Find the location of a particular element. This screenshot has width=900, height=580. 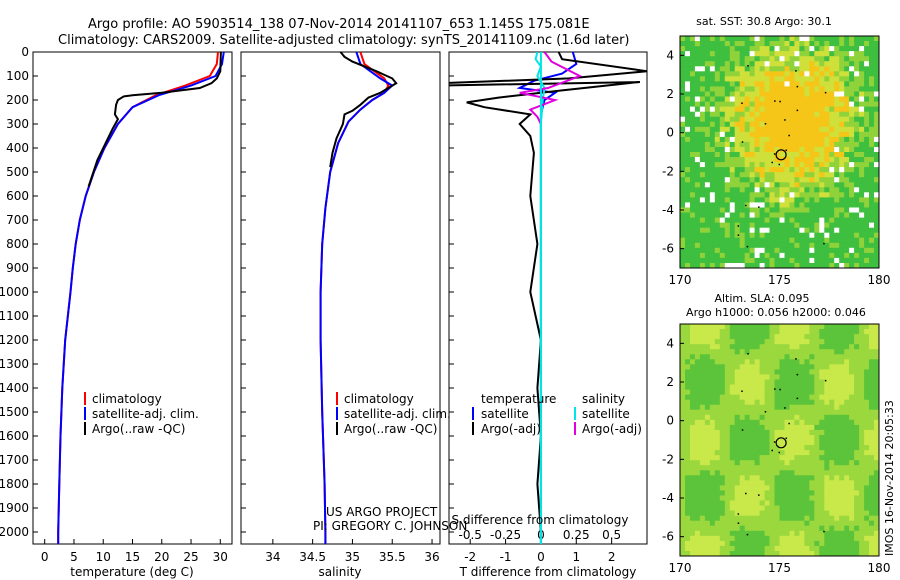

t-diff-xlabel: T difference from climatology is located at coordinates (548, 572).